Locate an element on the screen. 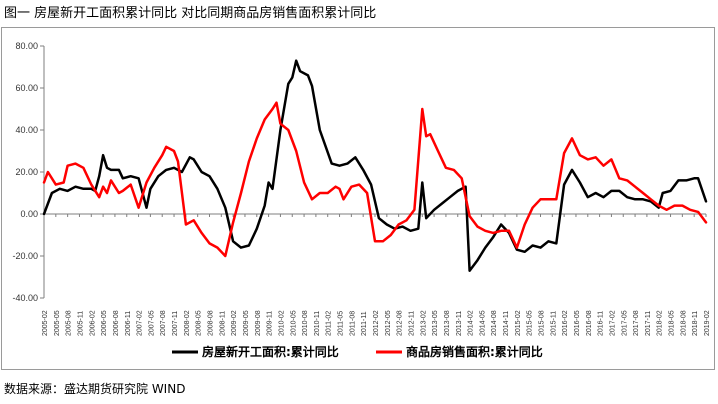  x-tick-label: 2005-02 is located at coordinates (45, 323).